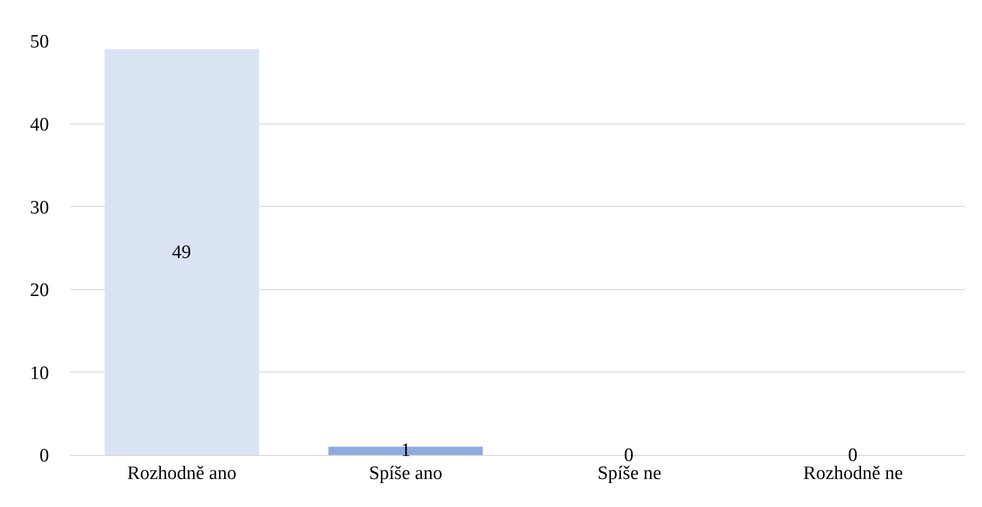 The width and height of the screenshot is (982, 507). Describe the element at coordinates (39, 207) in the screenshot. I see `y-tick-label: 30` at that location.